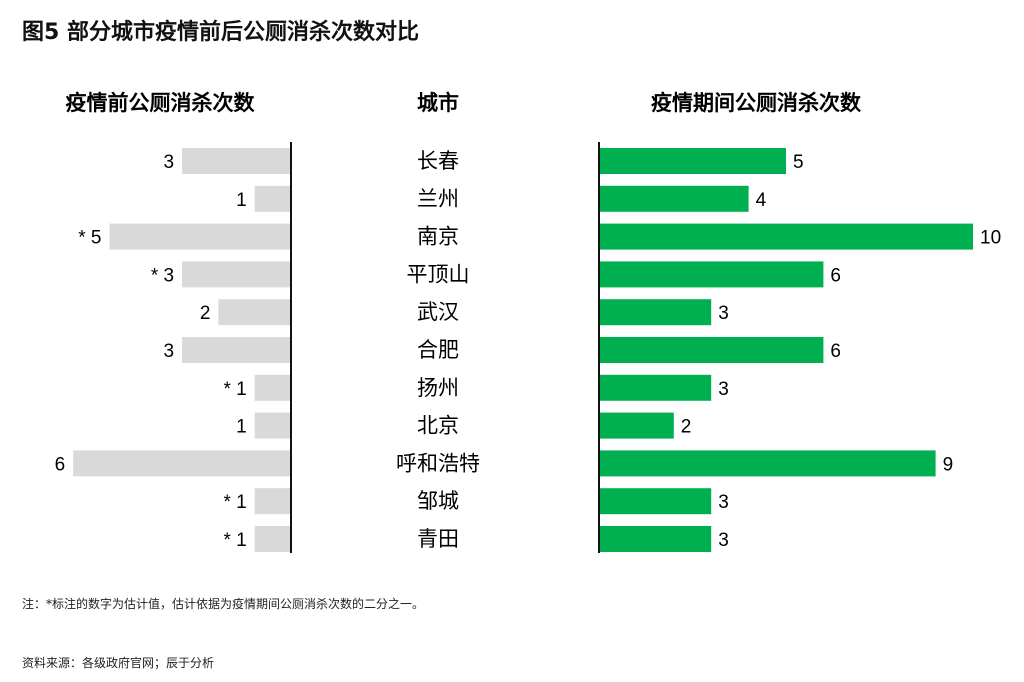 The image size is (1024, 682). I want to click on before-value-label: 6, so click(60, 464).